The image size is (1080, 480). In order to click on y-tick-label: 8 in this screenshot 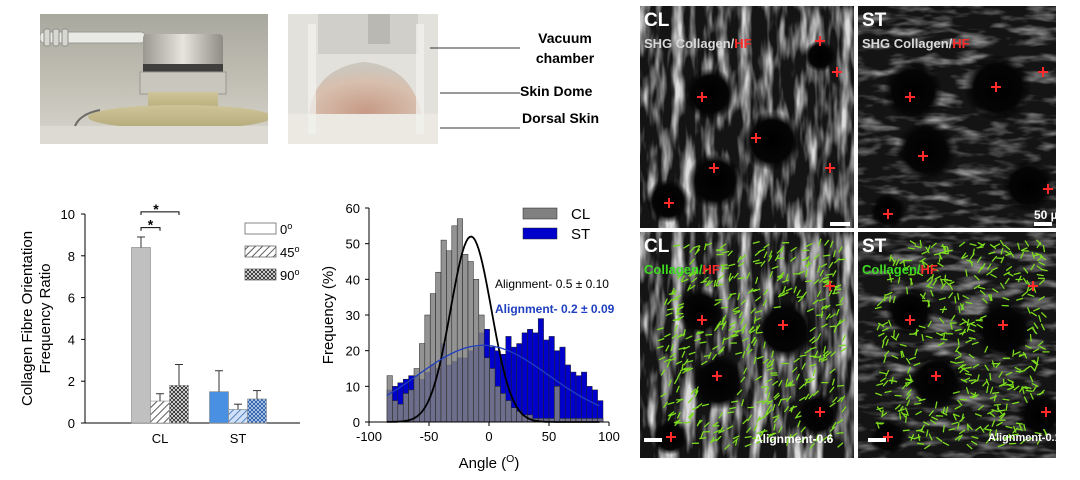, I will do `click(71, 256)`.